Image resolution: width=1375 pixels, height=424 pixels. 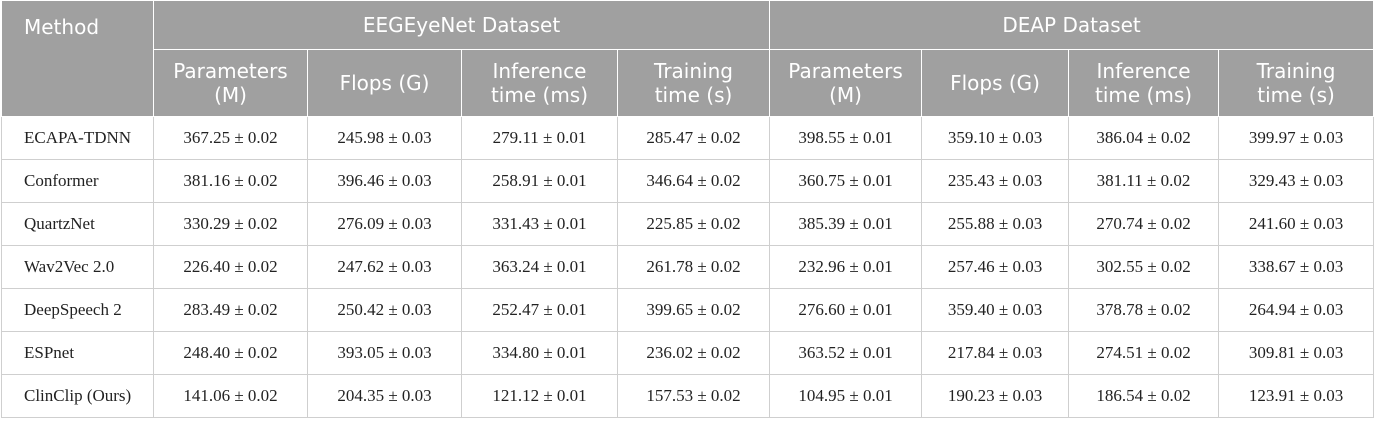 I want to click on cell: 141.06 ± 0.02, so click(x=230, y=396).